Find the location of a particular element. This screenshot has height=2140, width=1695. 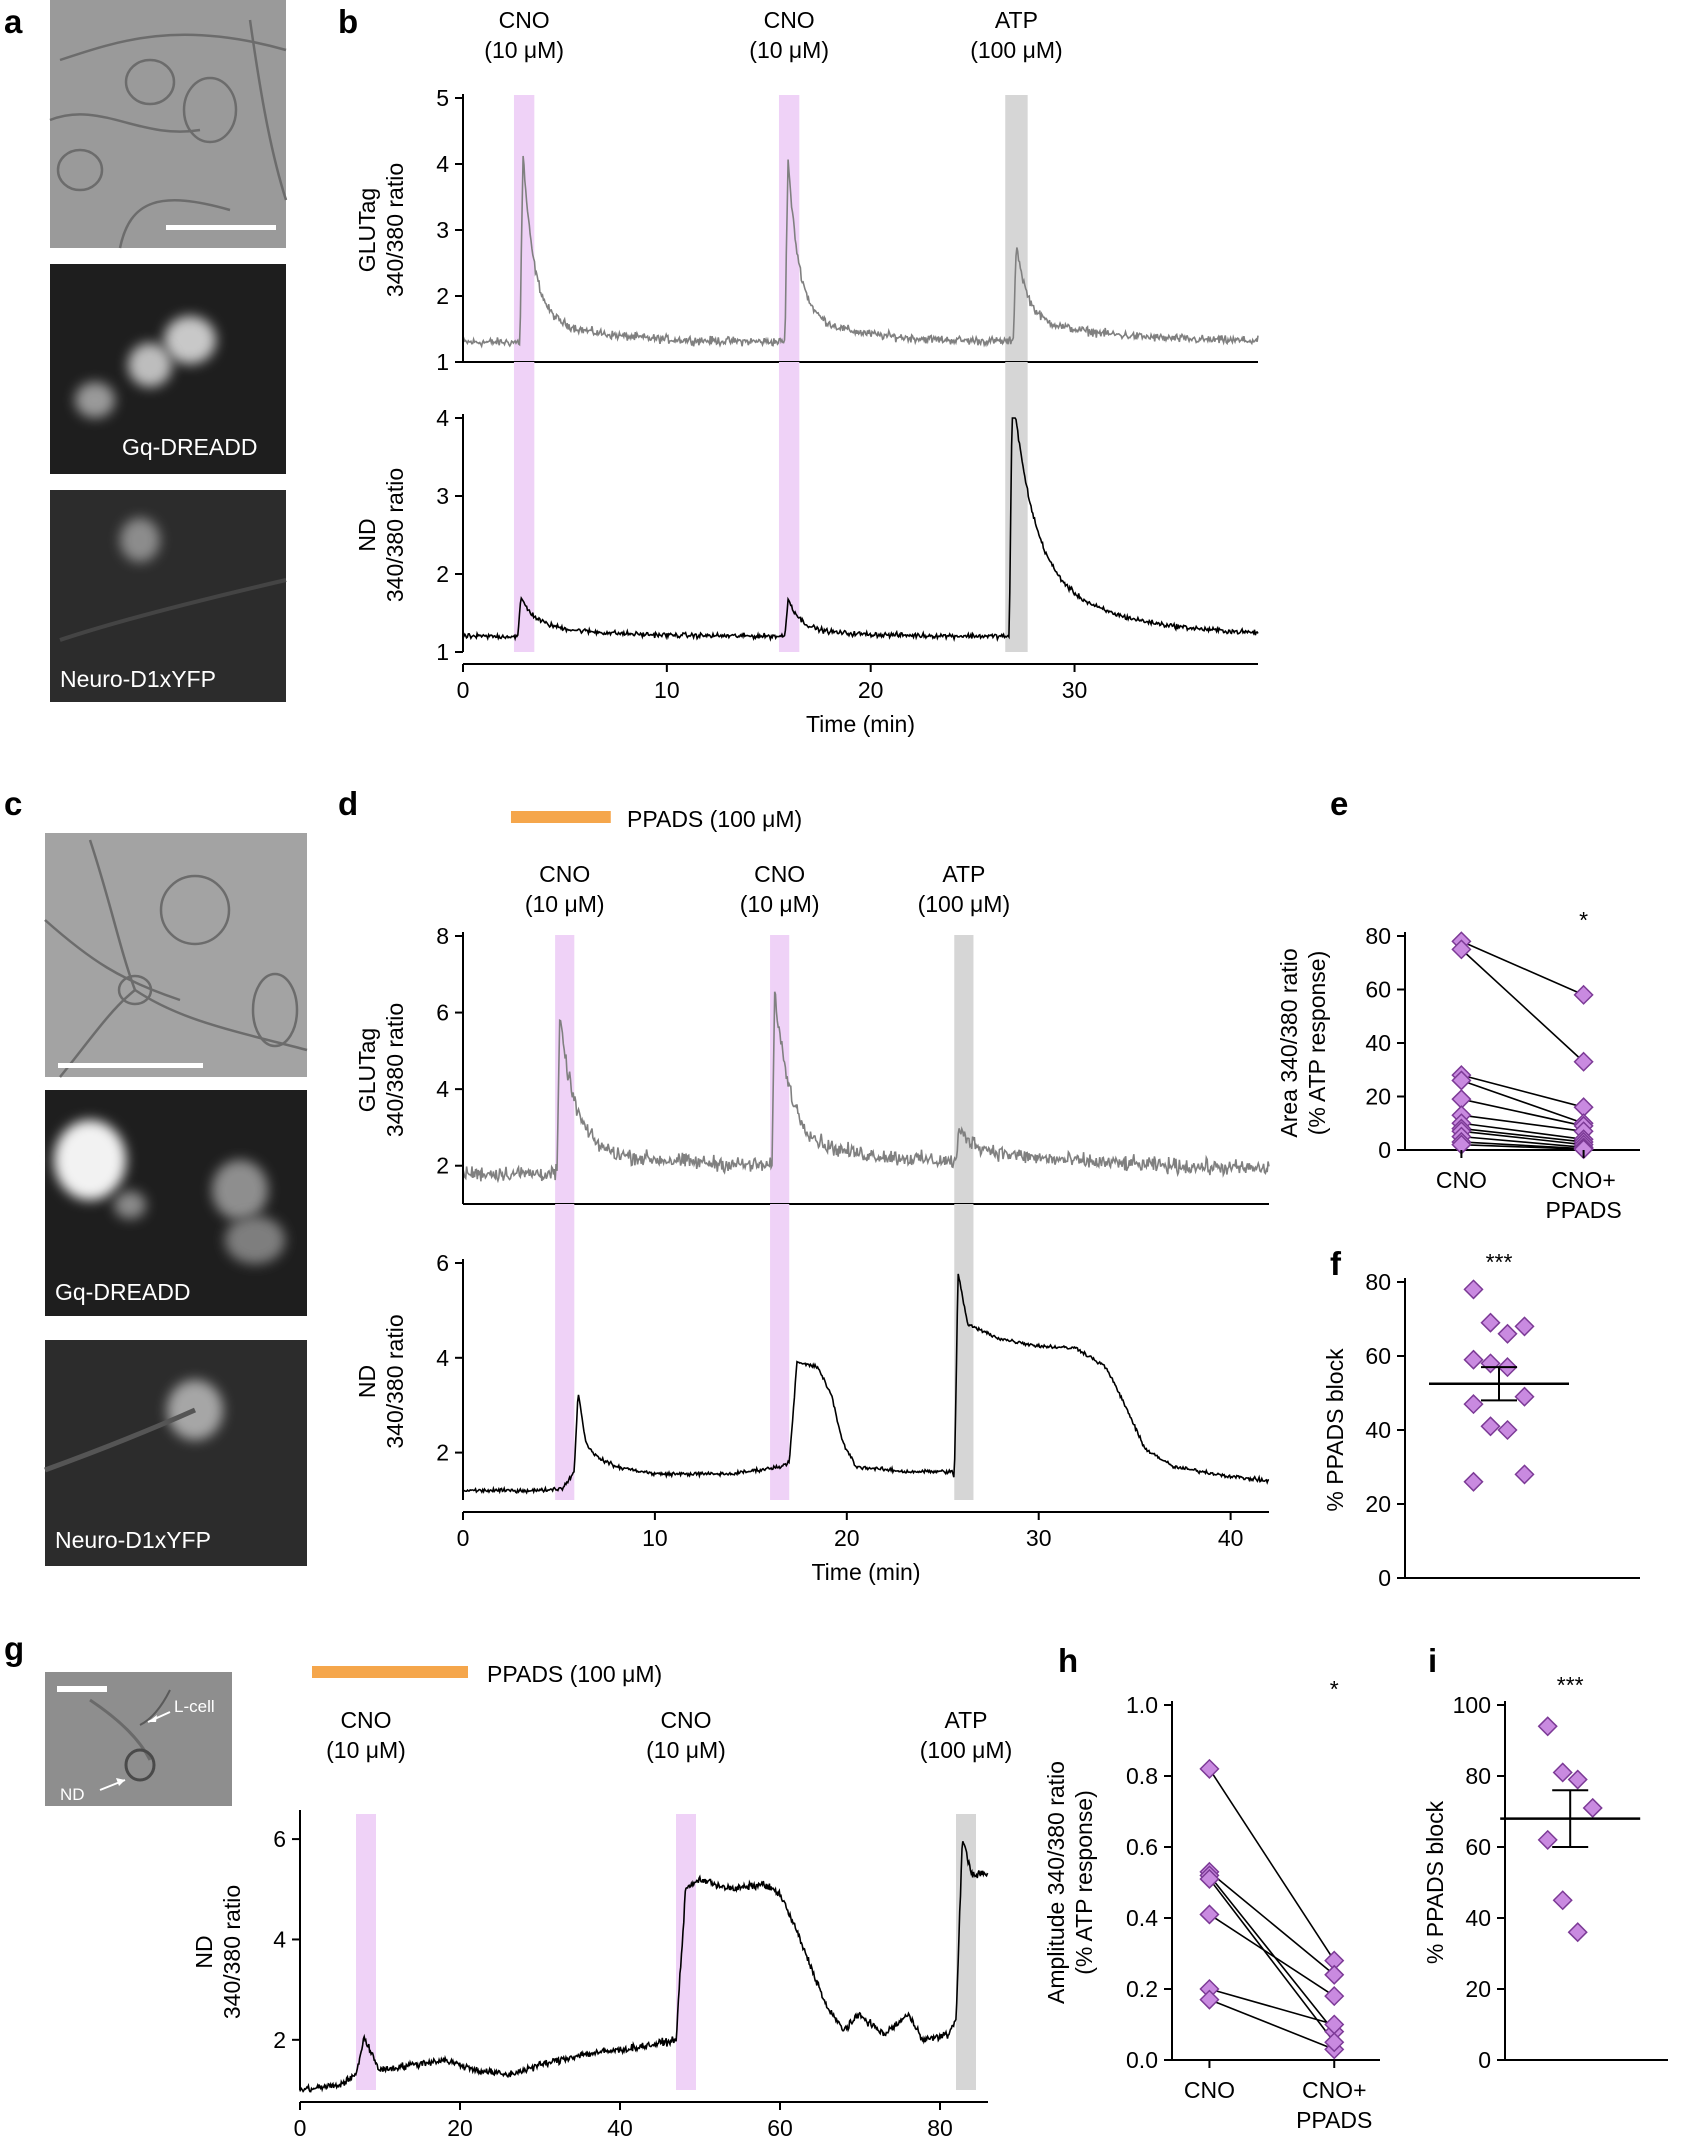

e-ytick-label: 0 is located at coordinates (1384, 1150).